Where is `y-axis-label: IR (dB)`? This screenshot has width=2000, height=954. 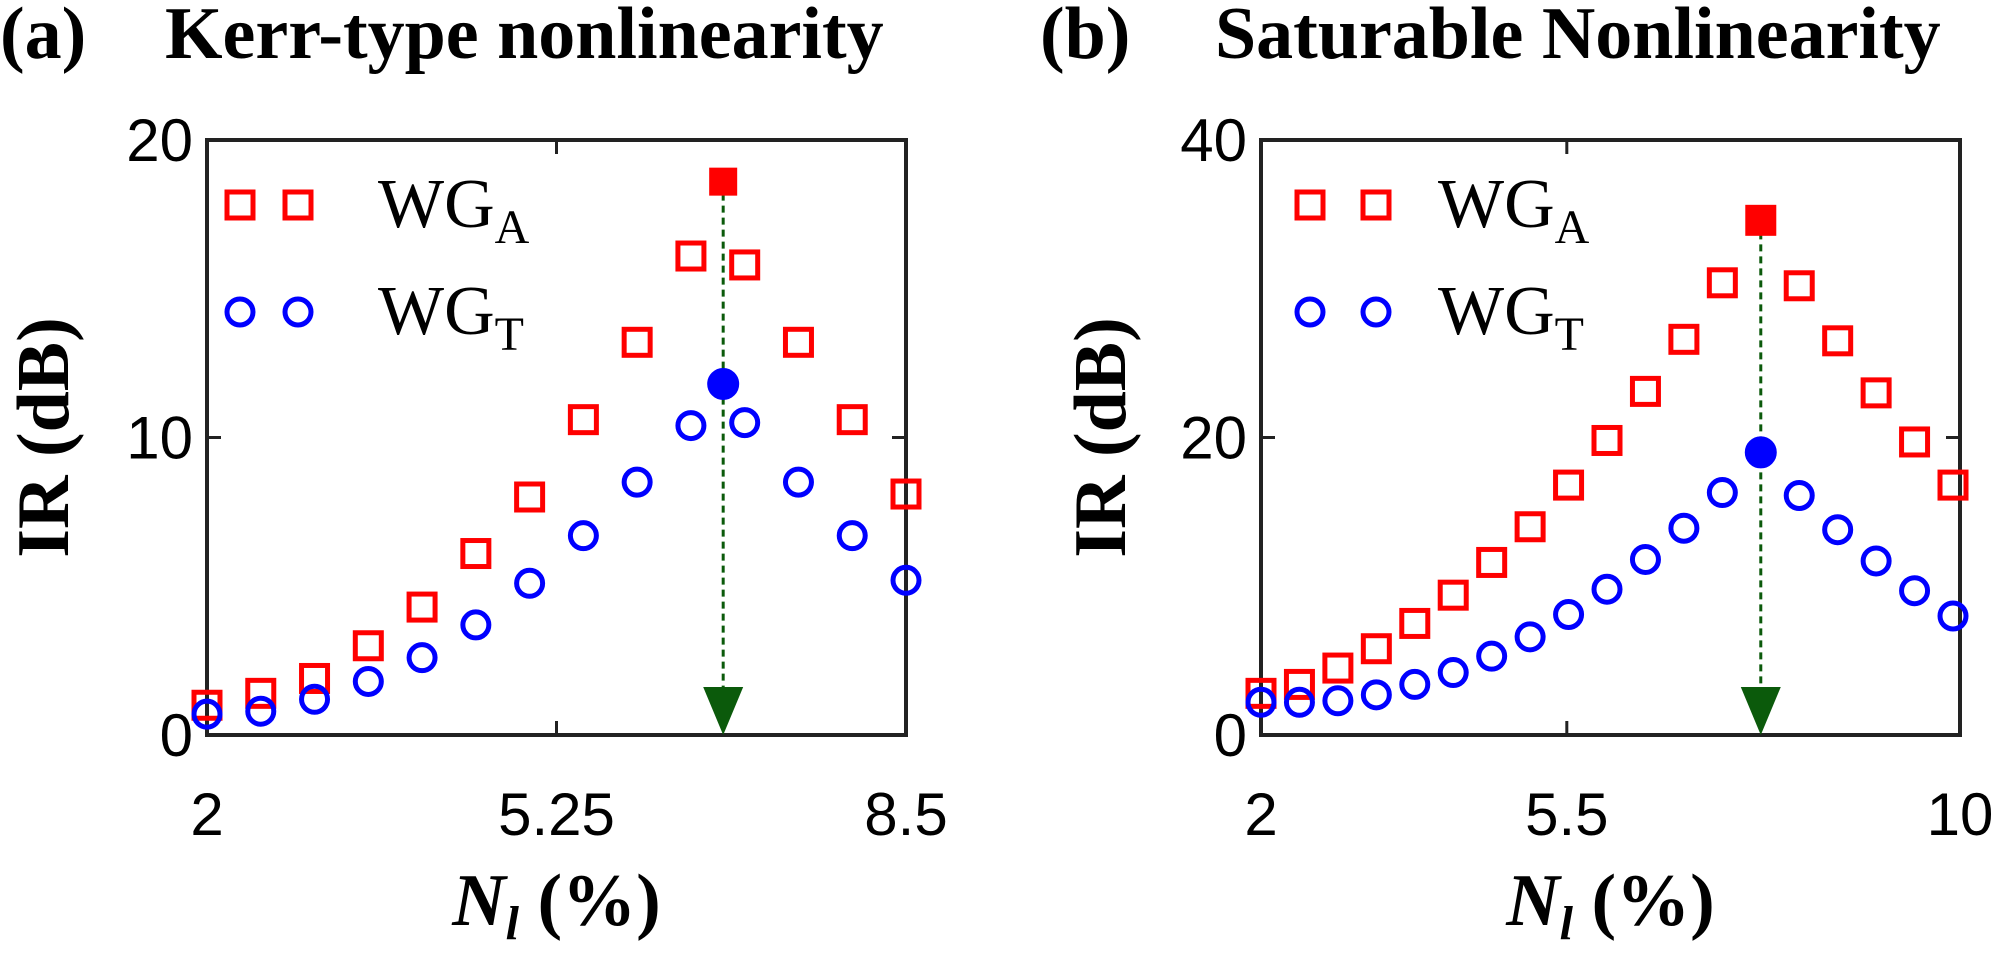
y-axis-label: IR (dB) is located at coordinates (1101, 437).